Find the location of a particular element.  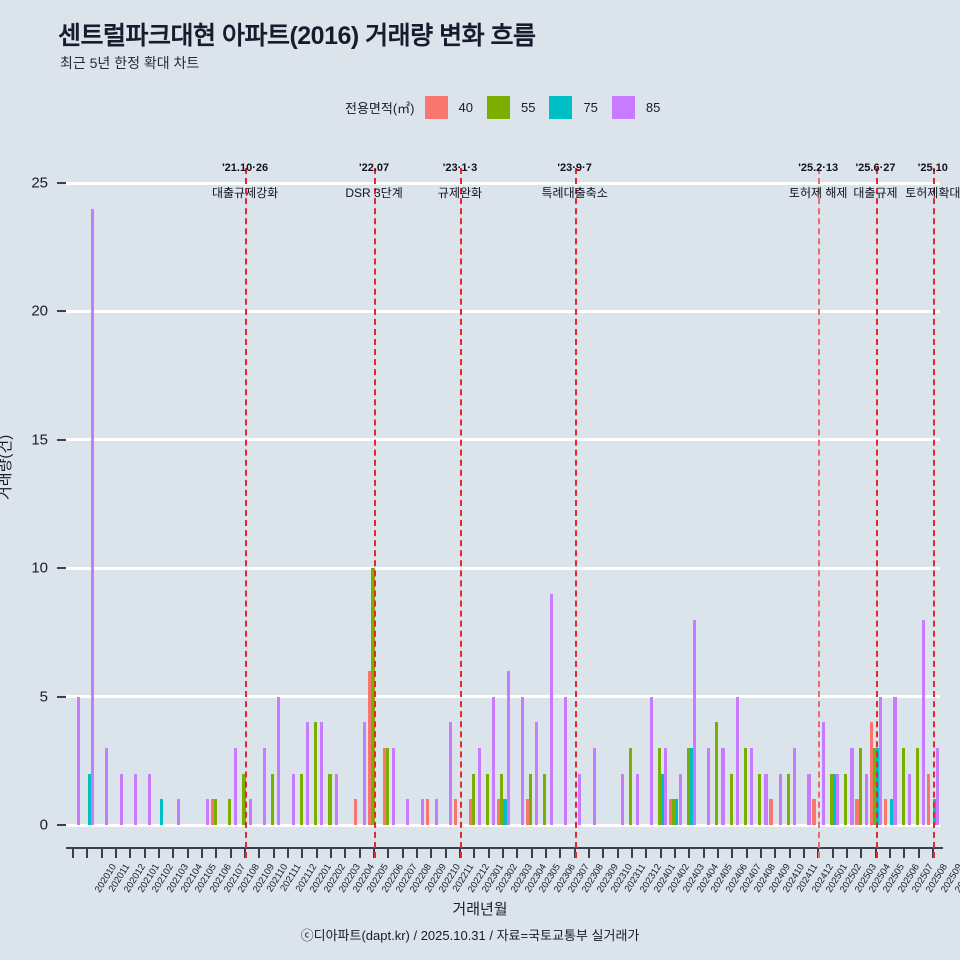

legend-item-55: 55 is located at coordinates (510, 107).